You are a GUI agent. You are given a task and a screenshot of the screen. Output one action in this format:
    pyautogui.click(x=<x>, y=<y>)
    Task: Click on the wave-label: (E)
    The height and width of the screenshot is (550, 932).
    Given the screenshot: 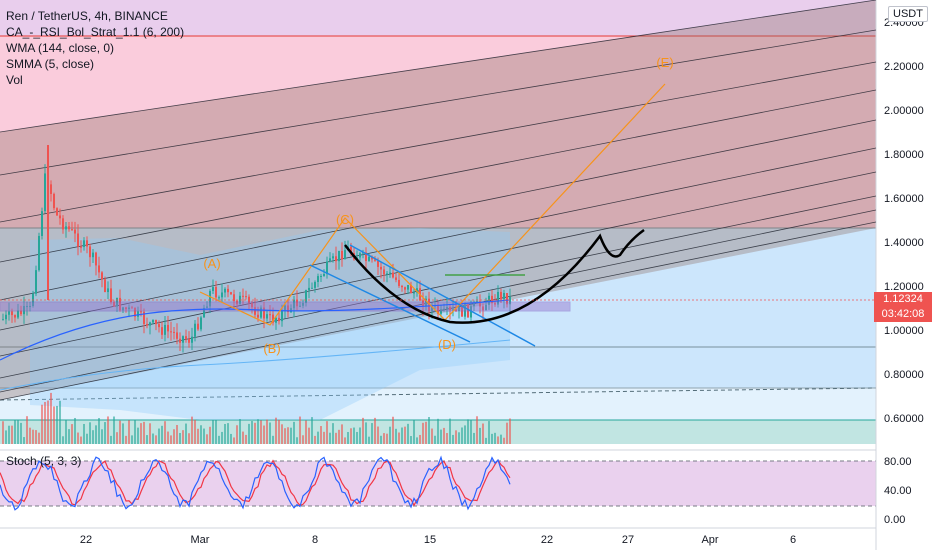 What is the action you would take?
    pyautogui.click(x=664, y=62)
    